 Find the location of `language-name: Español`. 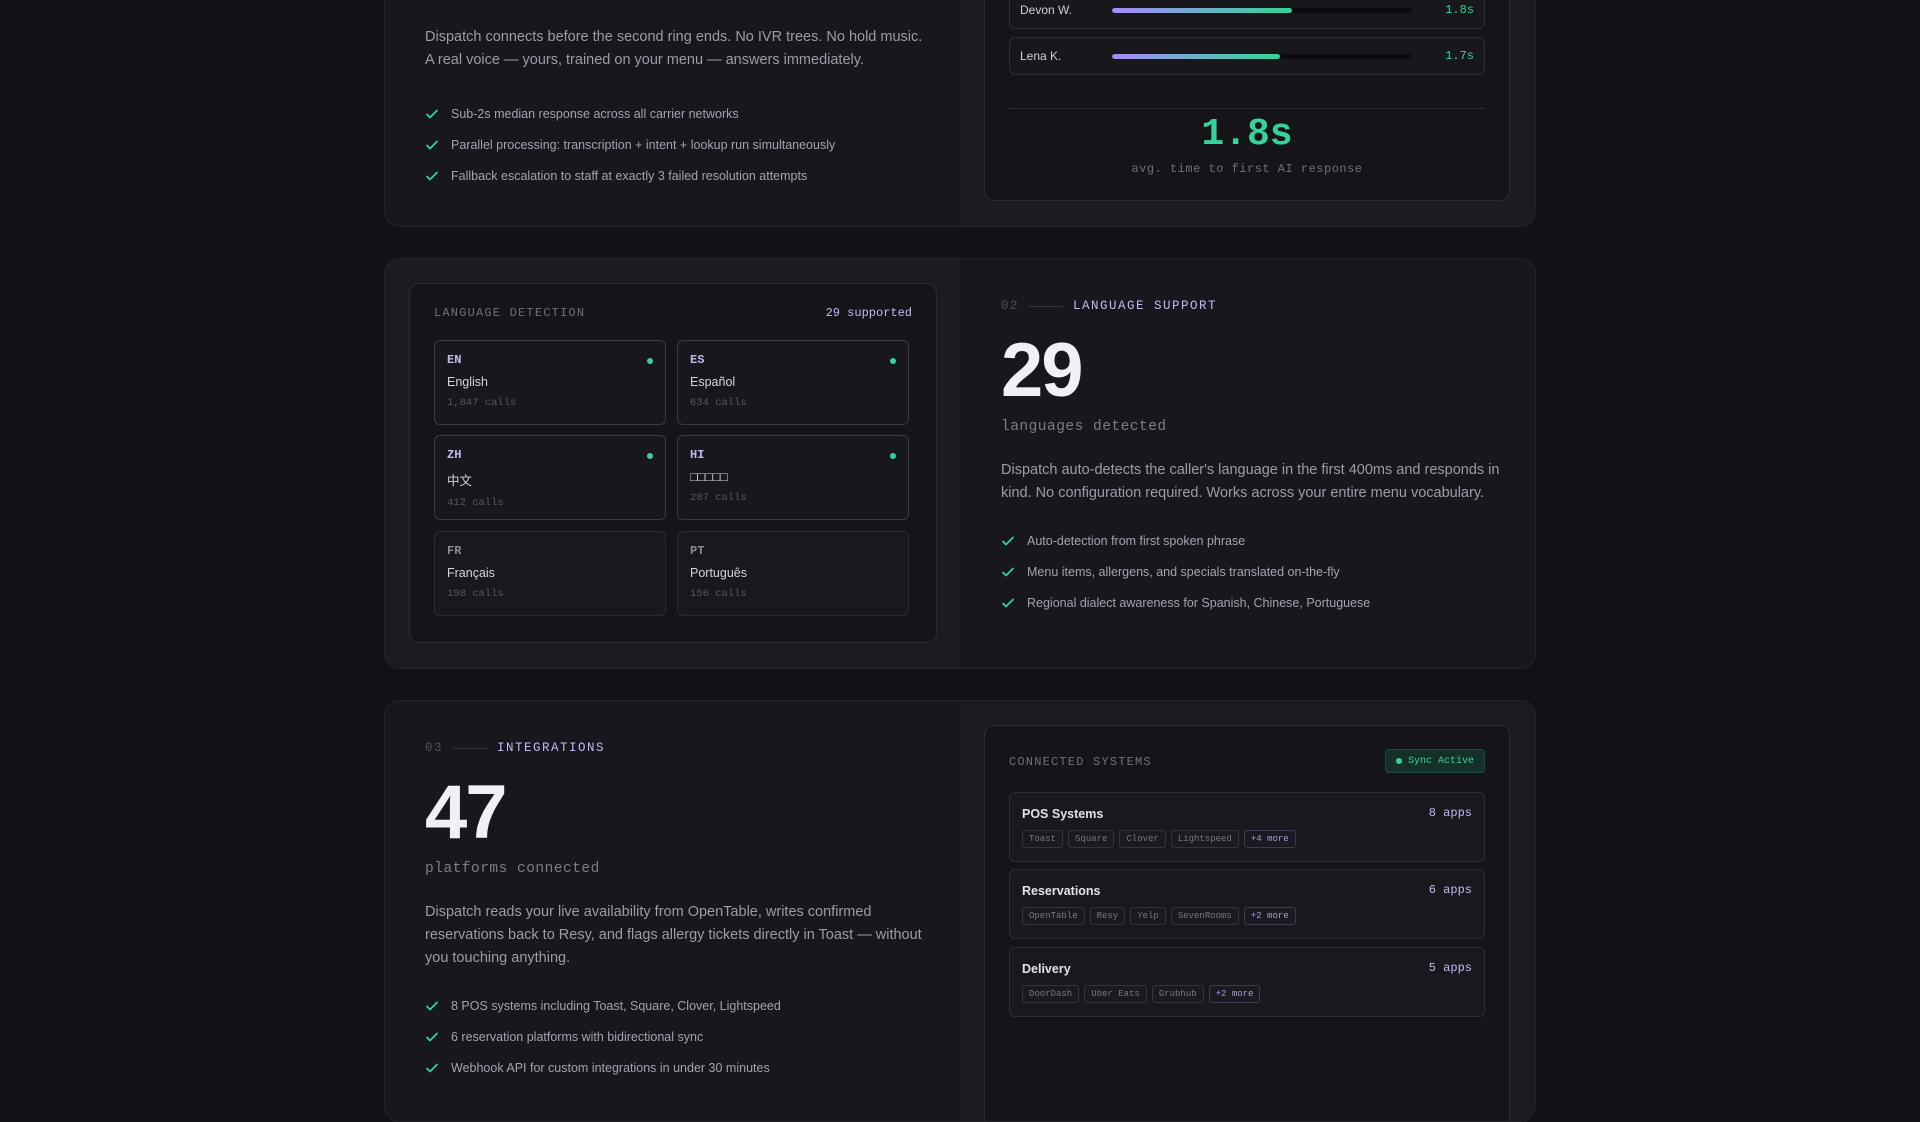

language-name: Español is located at coordinates (713, 382).